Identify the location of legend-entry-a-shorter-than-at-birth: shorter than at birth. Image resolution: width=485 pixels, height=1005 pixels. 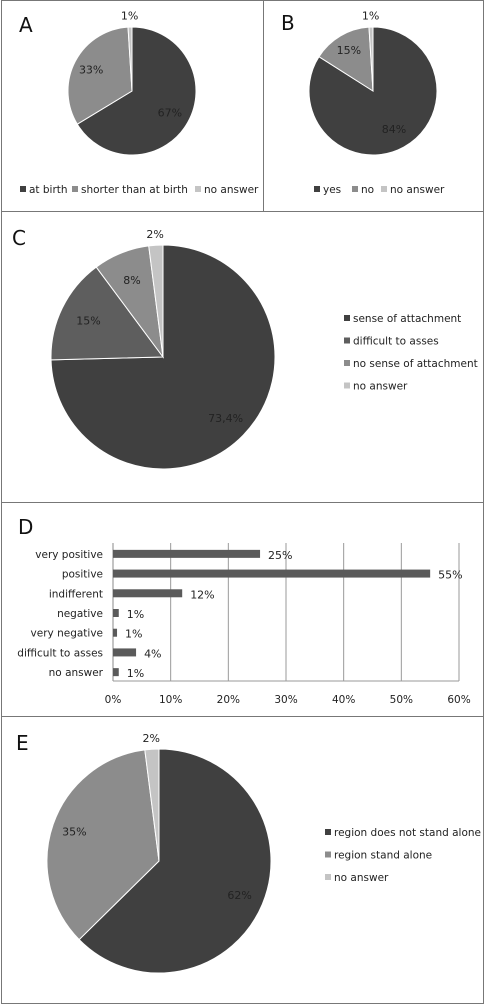
(134, 190).